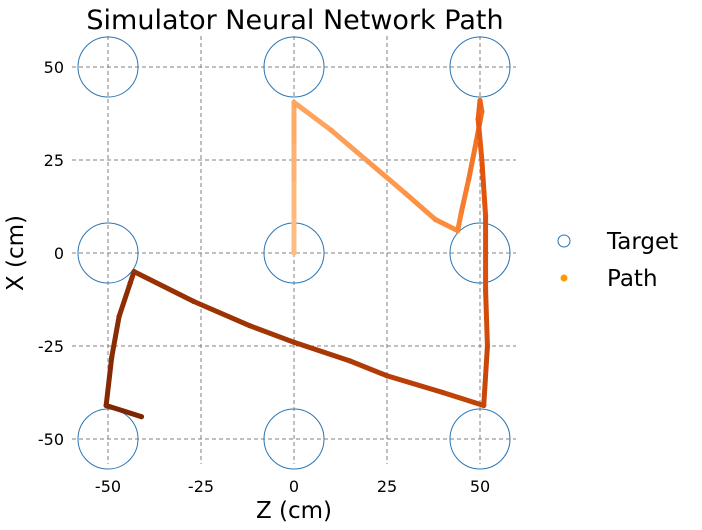 This screenshot has width=702, height=530. What do you see at coordinates (201, 486) in the screenshot?
I see `x-tick-label: -25` at bounding box center [201, 486].